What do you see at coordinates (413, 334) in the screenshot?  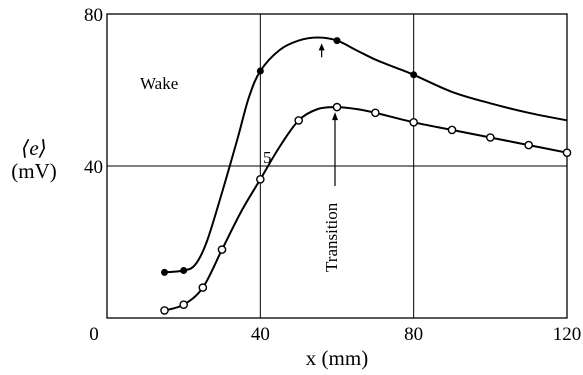 I see `x-tick-label: 80` at bounding box center [413, 334].